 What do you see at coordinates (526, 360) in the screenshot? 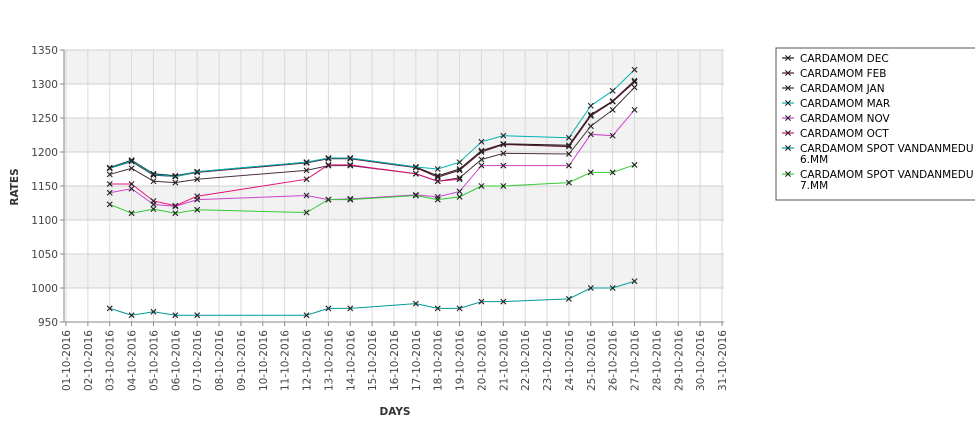
I see `x-tick-label: 22-10-2016` at bounding box center [526, 360].